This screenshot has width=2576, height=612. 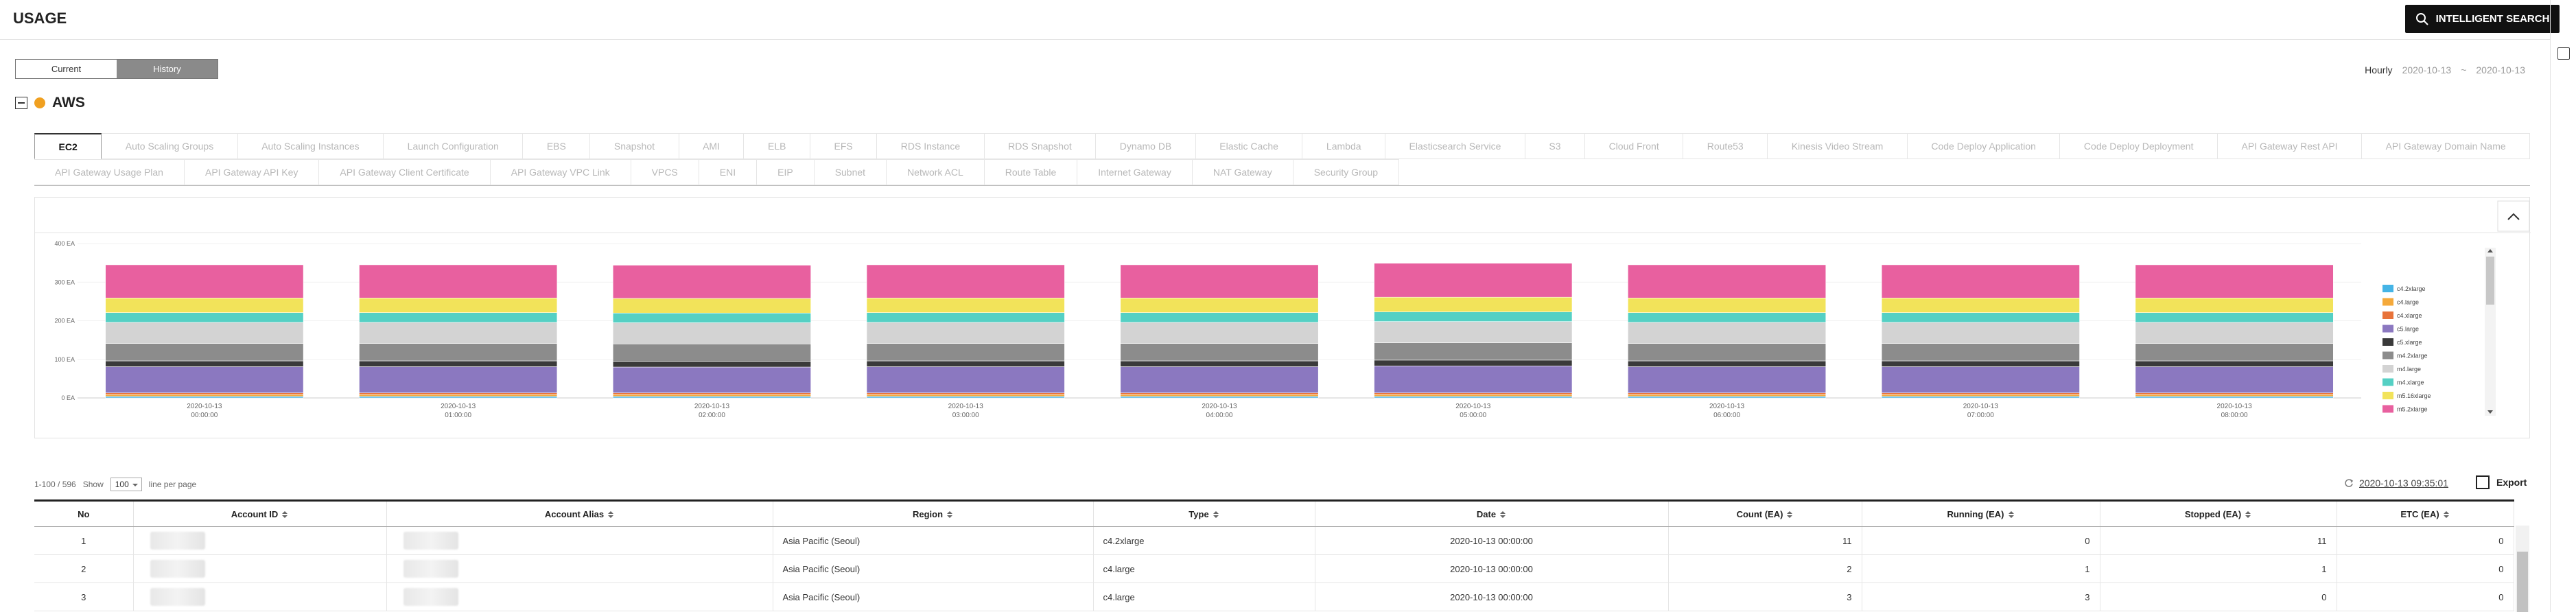 What do you see at coordinates (170, 146) in the screenshot?
I see `tab: Auto Scaling Groups` at bounding box center [170, 146].